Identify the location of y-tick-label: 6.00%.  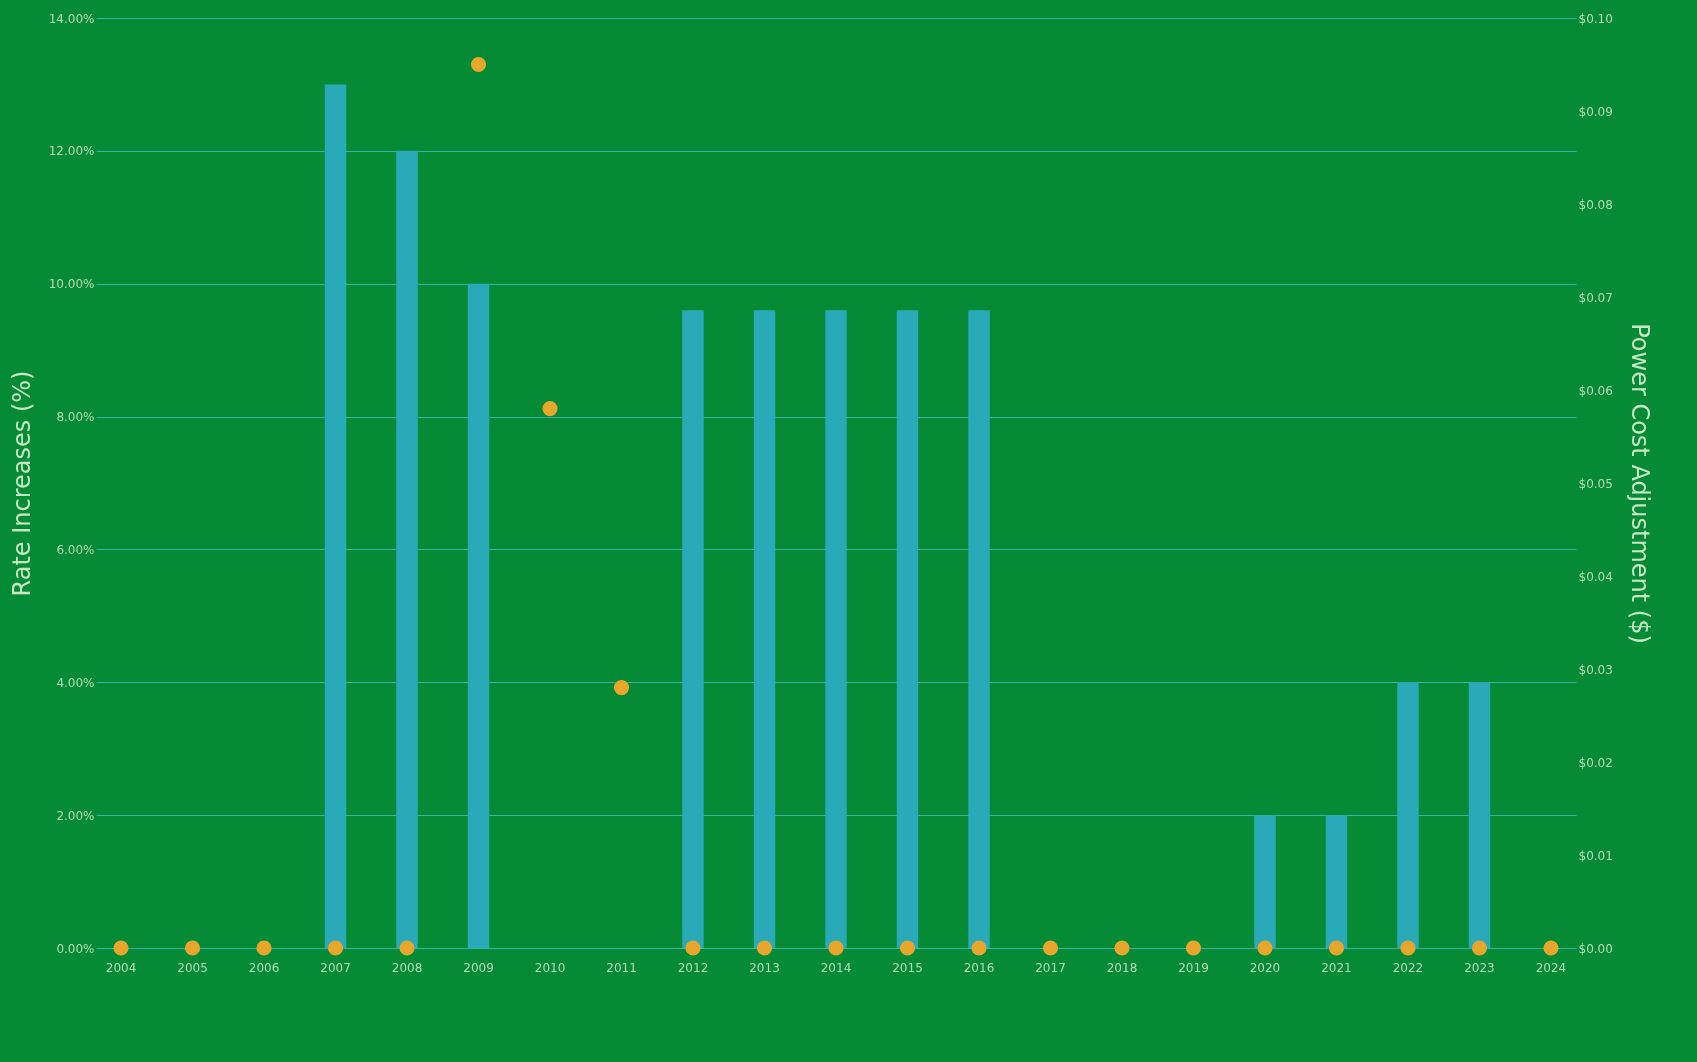
(75, 549).